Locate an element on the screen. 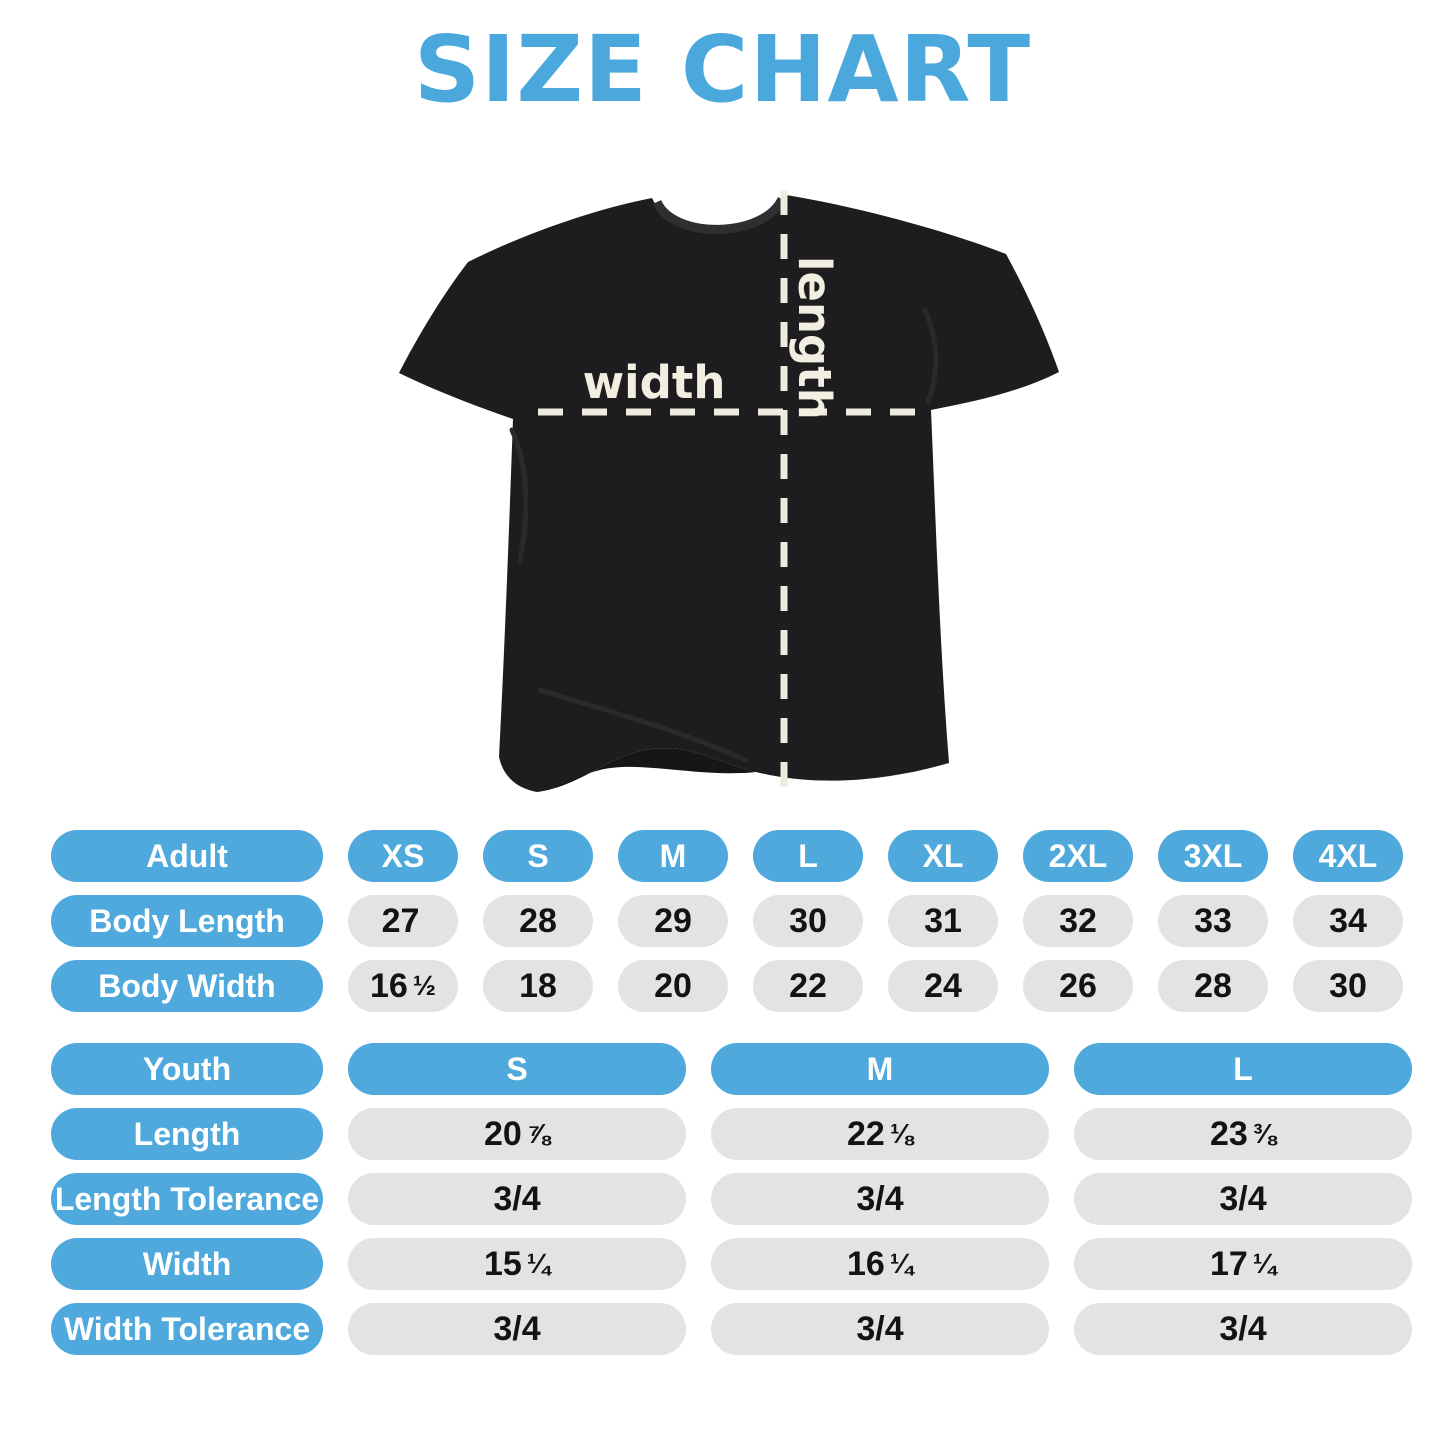  value-cell: 17 ¼ is located at coordinates (1243, 1264).